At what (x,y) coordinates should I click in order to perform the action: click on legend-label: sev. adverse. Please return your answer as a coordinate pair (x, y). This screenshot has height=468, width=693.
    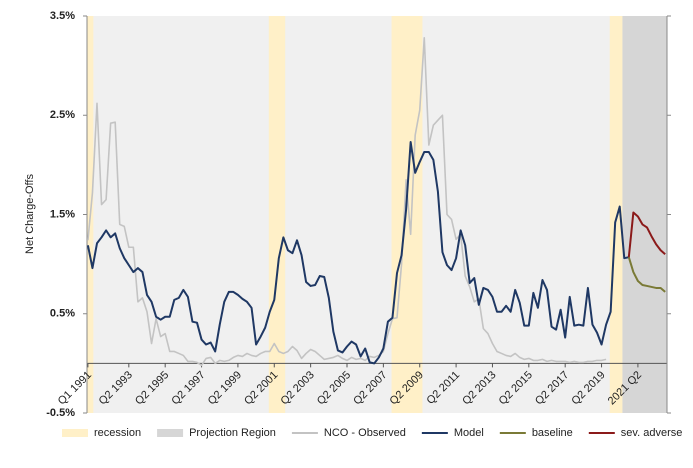
    Looking at the image, I should click on (652, 433).